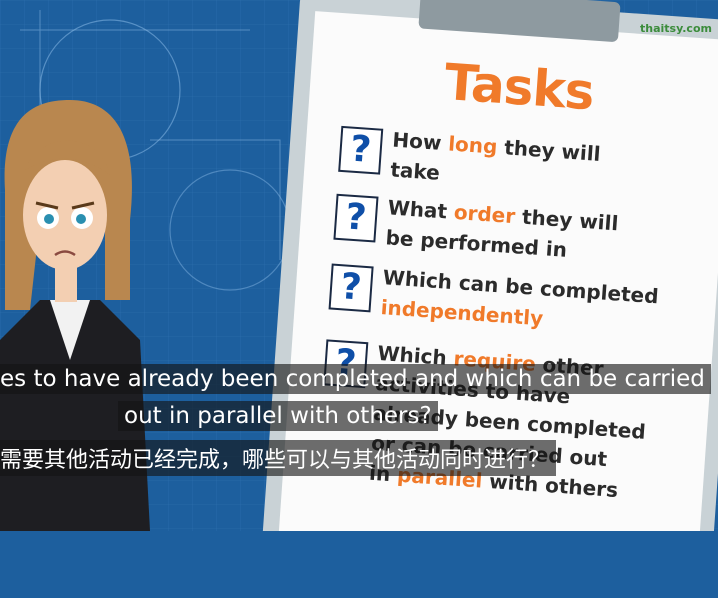 This screenshot has width=718, height=598. I want to click on task-text: take, so click(415, 171).